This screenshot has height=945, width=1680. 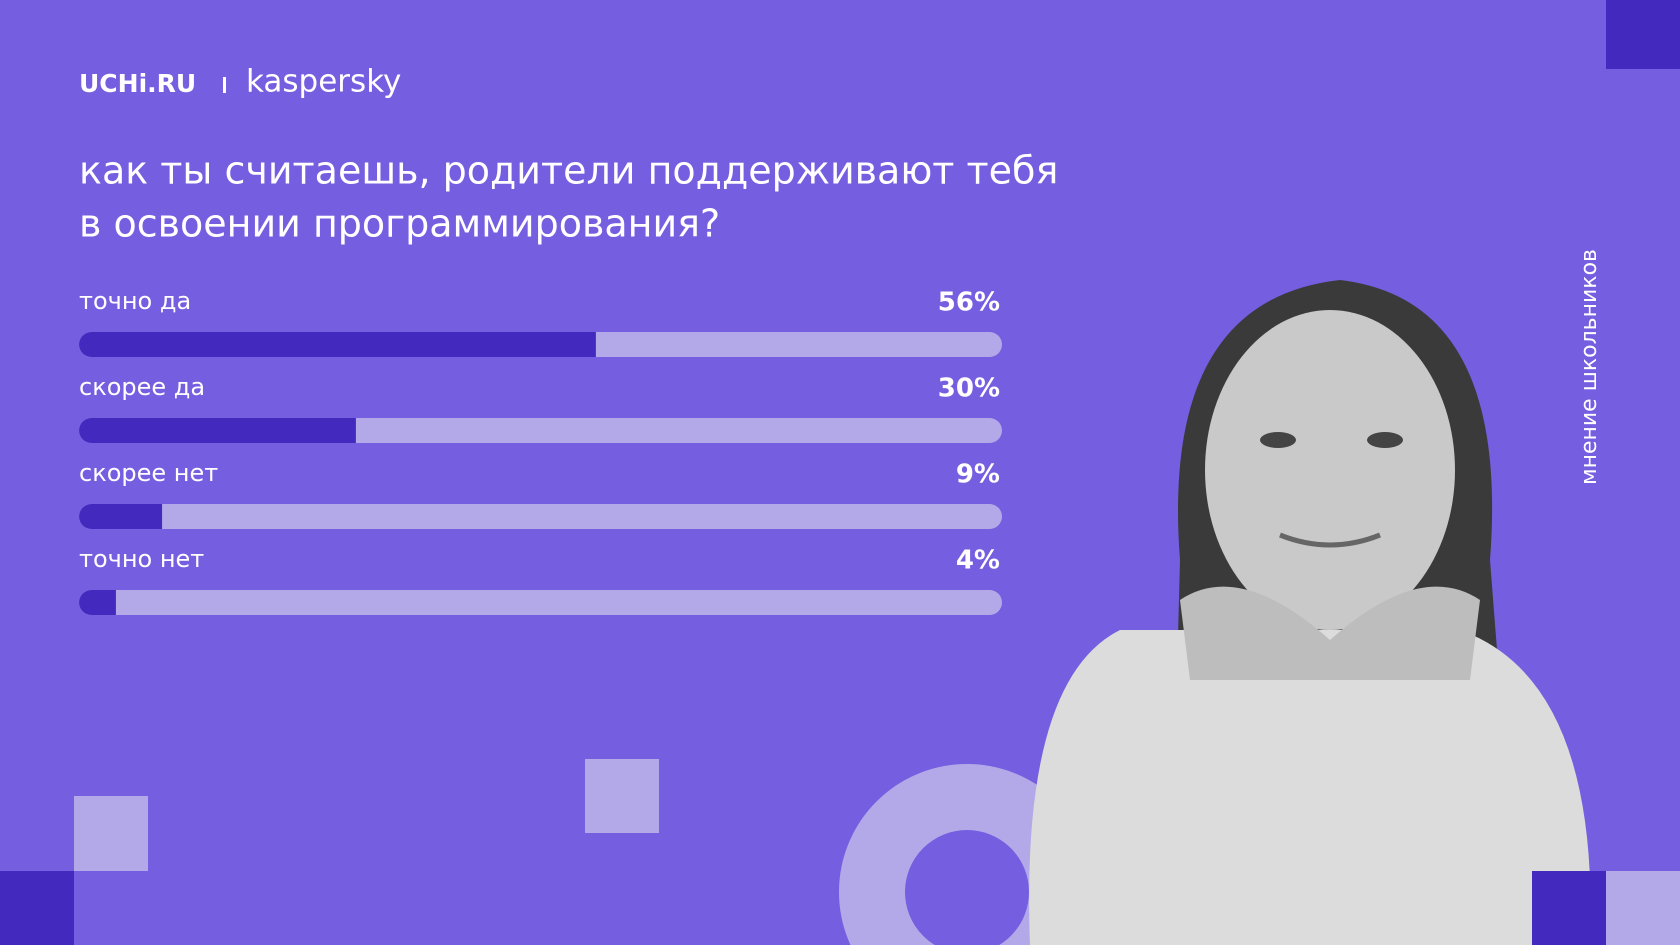 I want to click on category-label: точно да, so click(x=135, y=301).